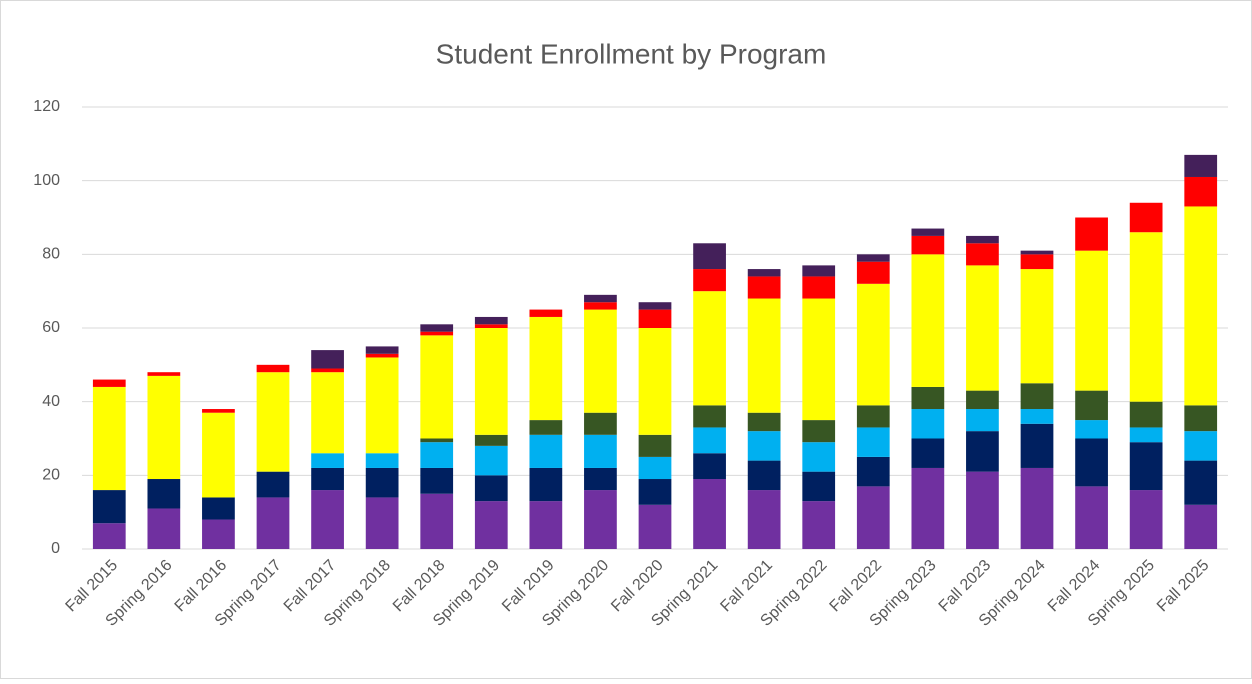 The height and width of the screenshot is (684, 1252). Describe the element at coordinates (51, 475) in the screenshot. I see `y-tick-label: 20` at that location.